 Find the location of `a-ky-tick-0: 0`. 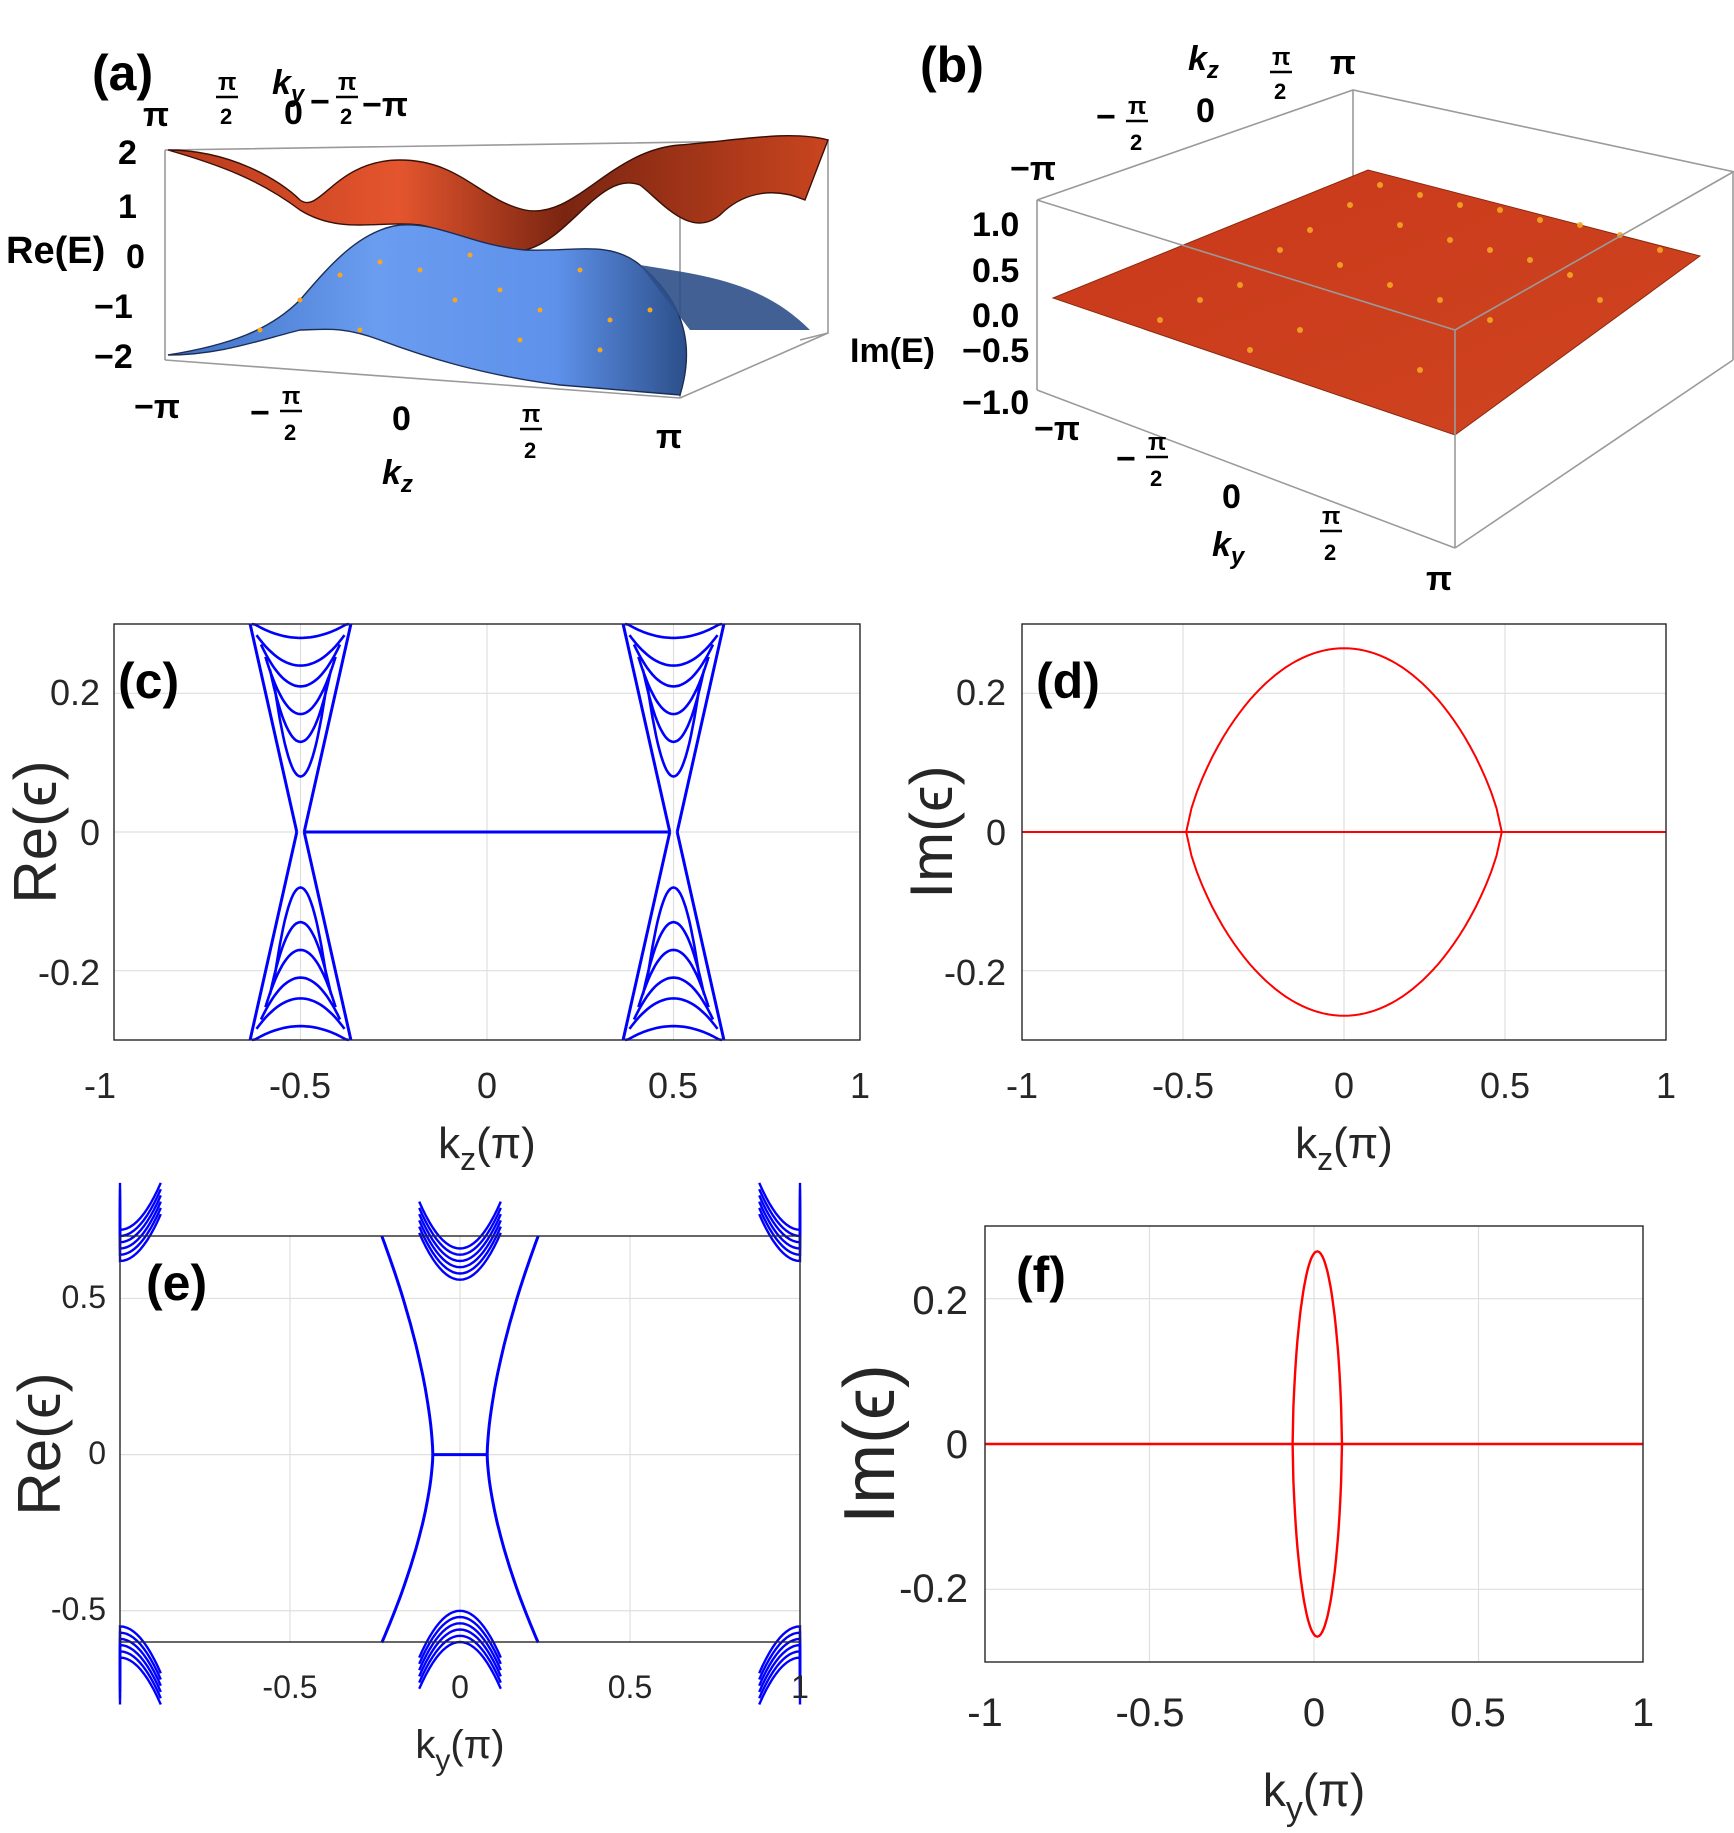

a-ky-tick-0: 0 is located at coordinates (293, 113).